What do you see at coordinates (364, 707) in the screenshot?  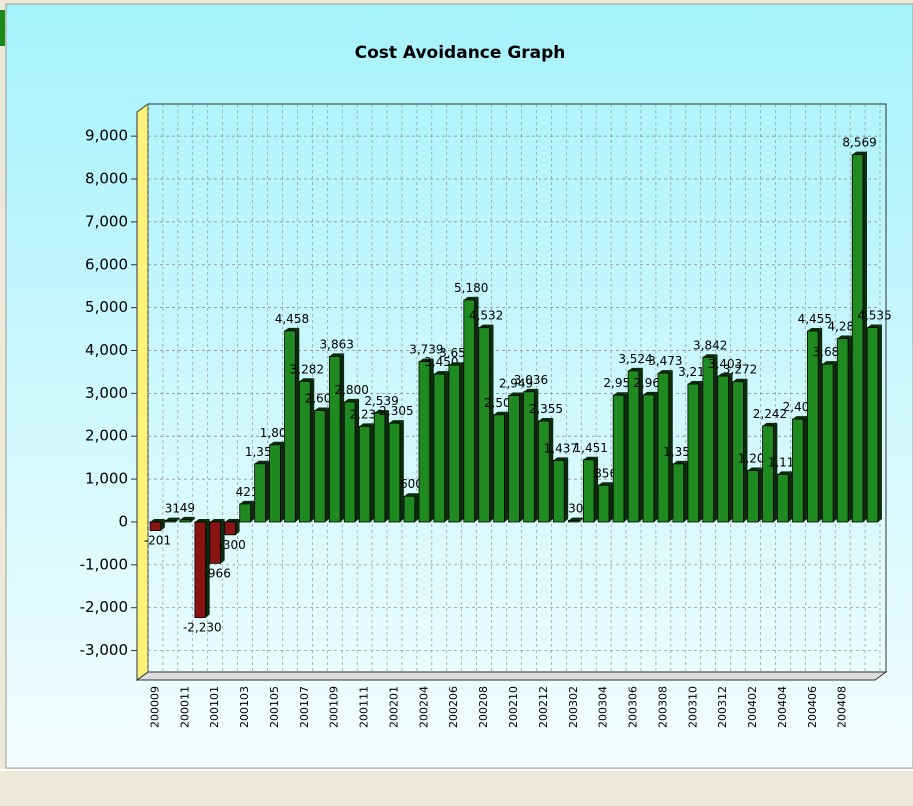 I see `x-tick-label: 200111` at bounding box center [364, 707].